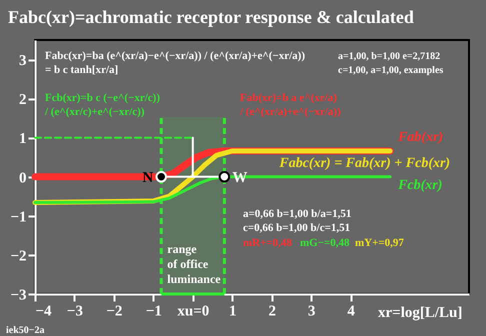 Image resolution: width=486 pixels, height=336 pixels. Describe the element at coordinates (420, 137) in the screenshot. I see `series-label: Fab(xr)` at that location.